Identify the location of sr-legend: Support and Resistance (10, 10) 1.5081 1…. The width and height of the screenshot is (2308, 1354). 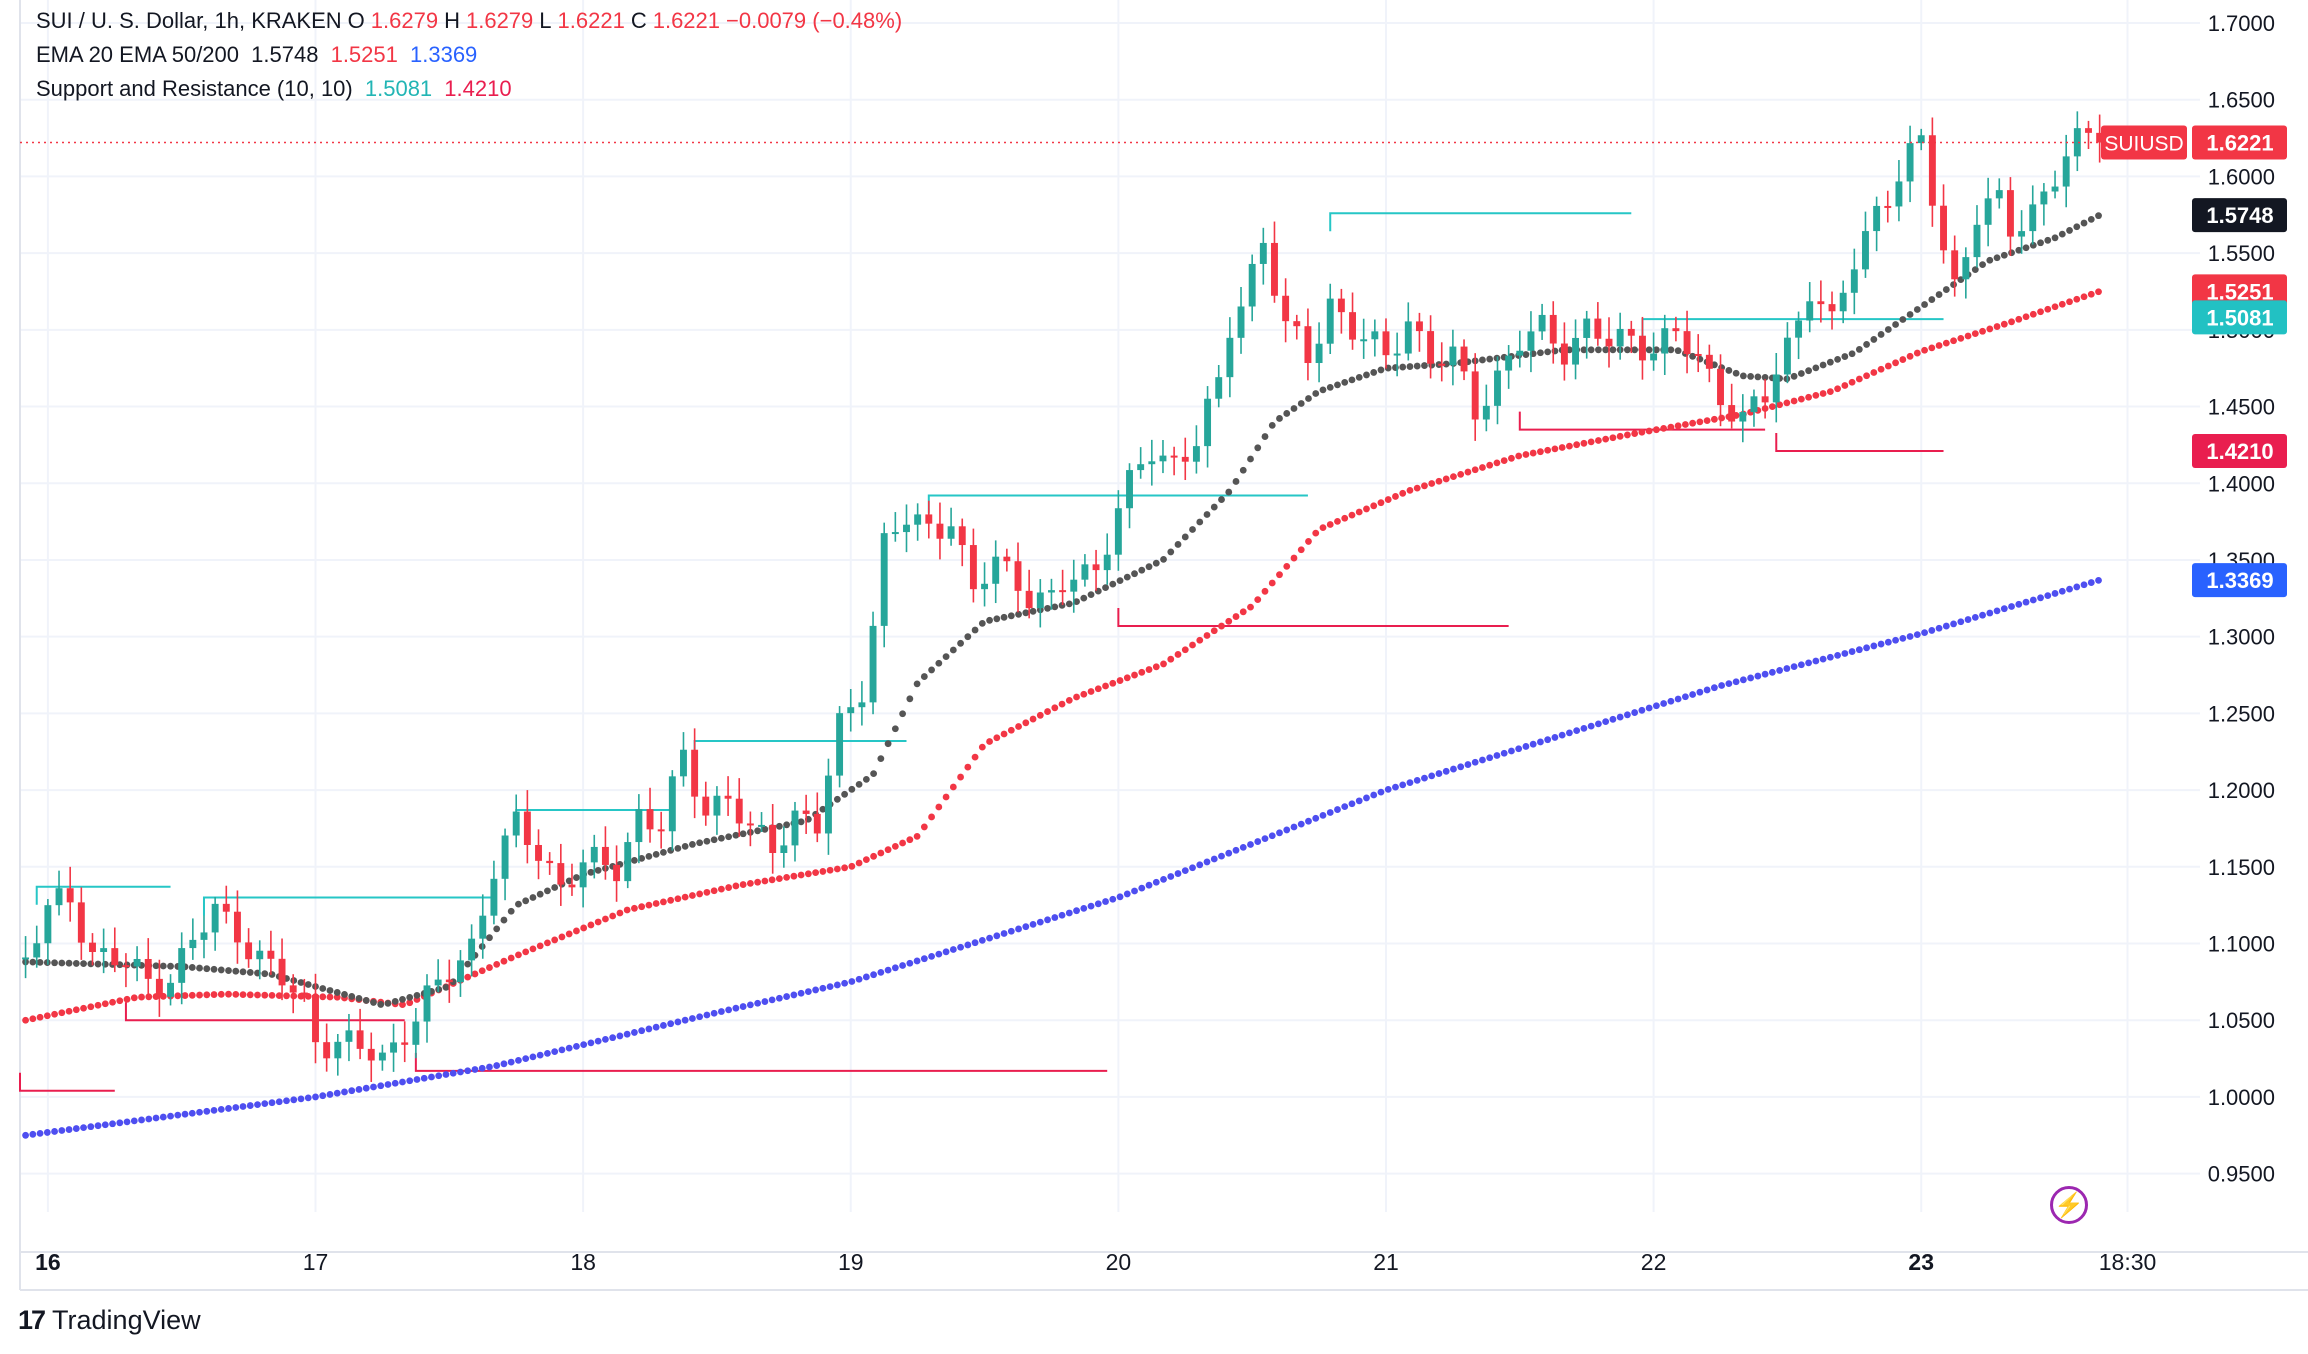
(277, 89).